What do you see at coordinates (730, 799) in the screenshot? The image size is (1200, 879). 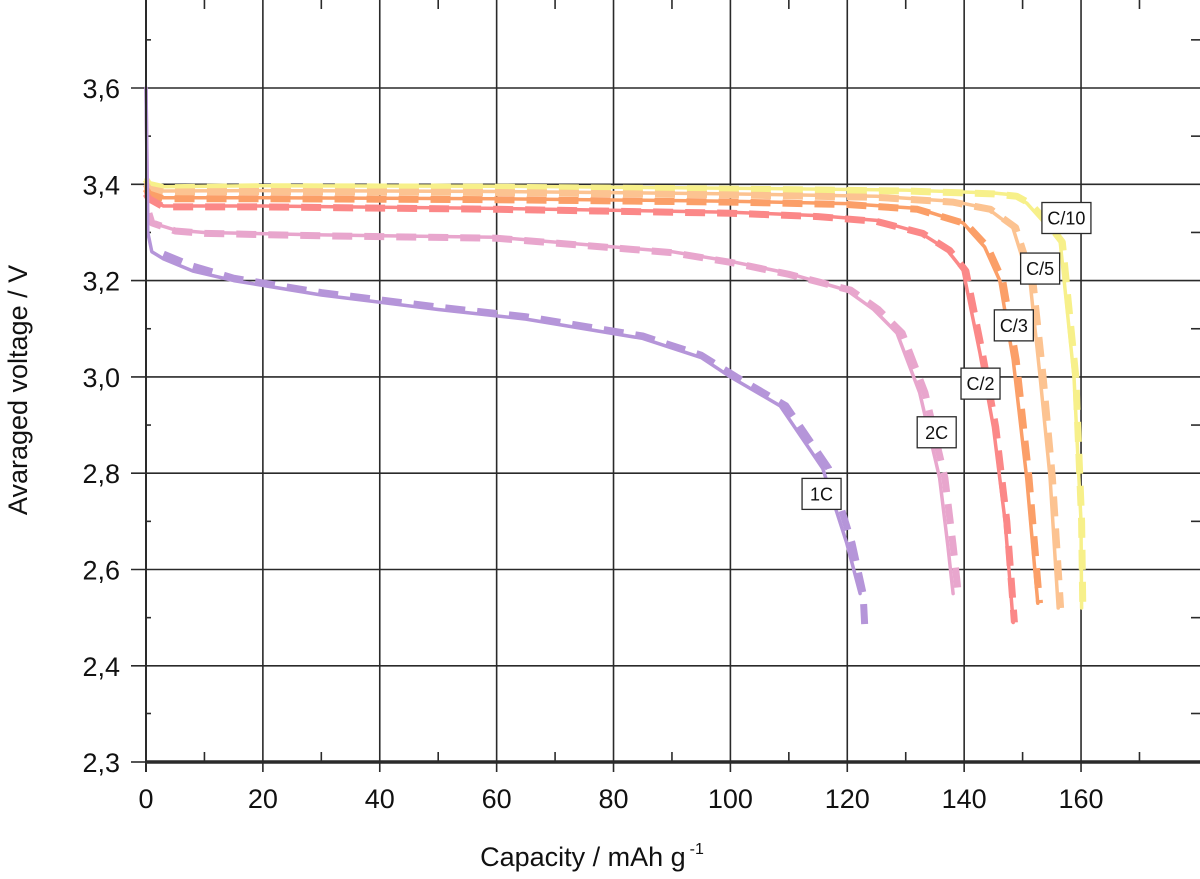 I see `x-tick-label: 100` at bounding box center [730, 799].